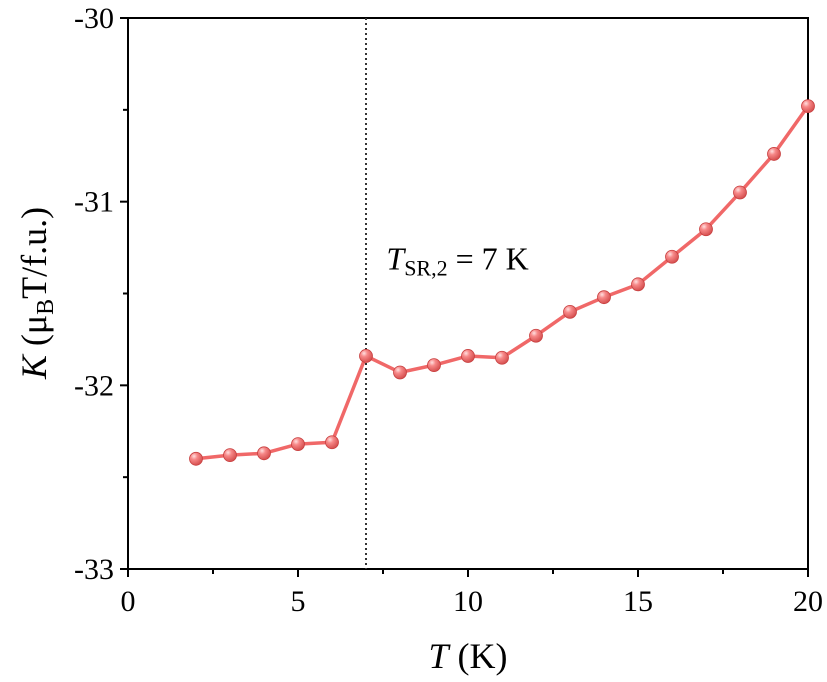 Image resolution: width=827 pixels, height=682 pixels. I want to click on x-tick-label: 5, so click(298, 601).